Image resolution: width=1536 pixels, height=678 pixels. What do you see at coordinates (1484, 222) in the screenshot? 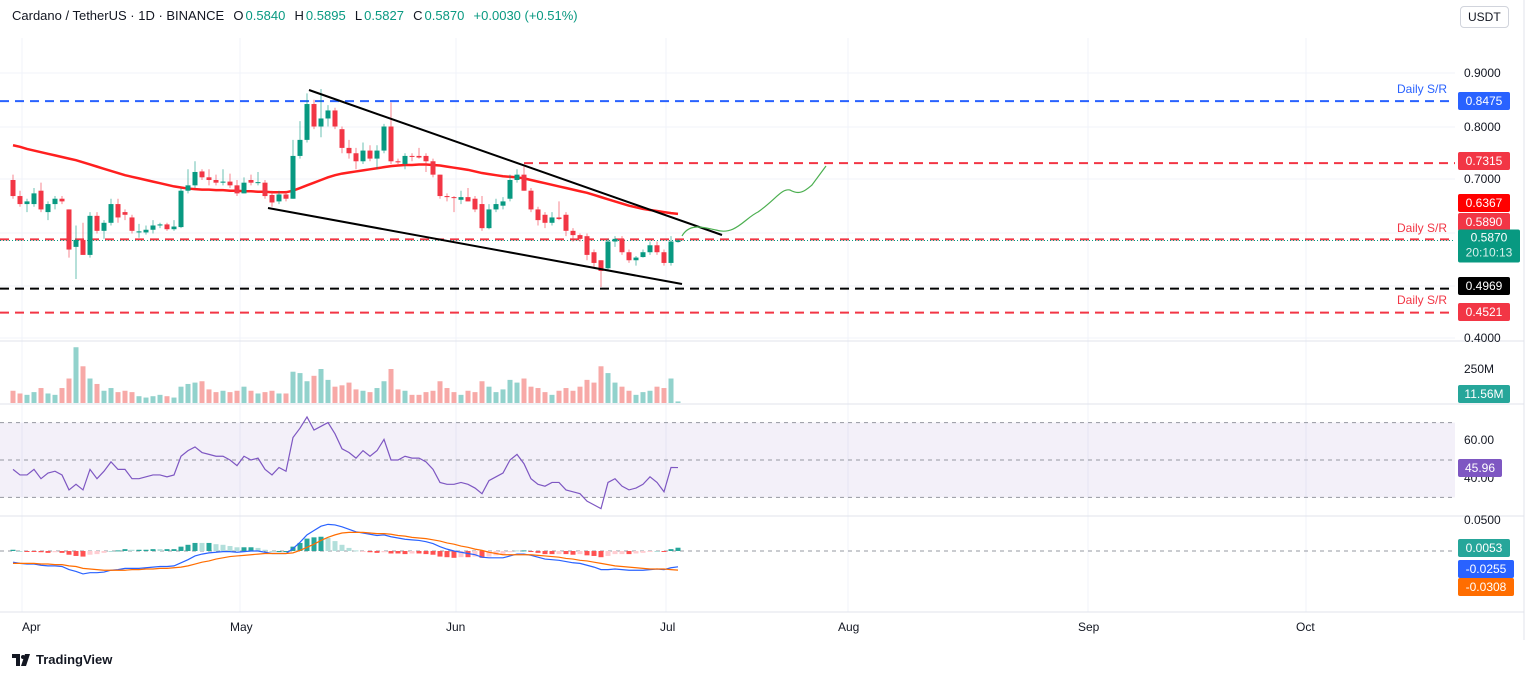
I see `sr-mid-tag: 0.5890` at bounding box center [1484, 222].